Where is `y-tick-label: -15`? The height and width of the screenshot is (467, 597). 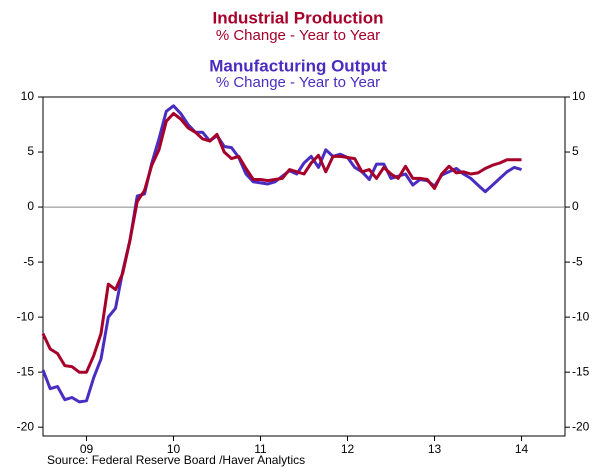
y-tick-label: -15 is located at coordinates (26, 371).